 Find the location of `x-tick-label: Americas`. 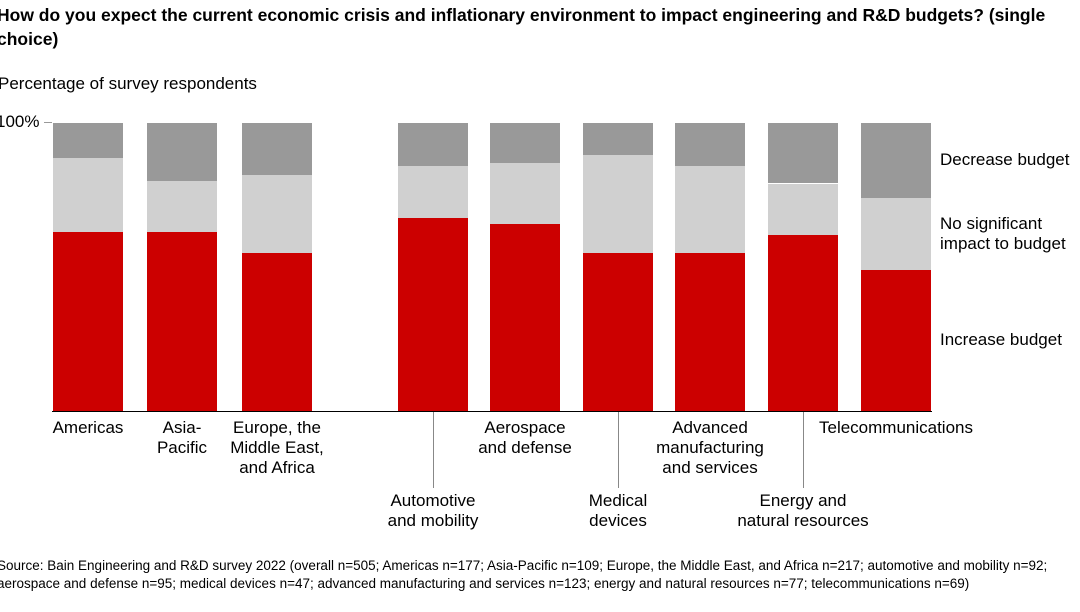

x-tick-label: Americas is located at coordinates (88, 427).